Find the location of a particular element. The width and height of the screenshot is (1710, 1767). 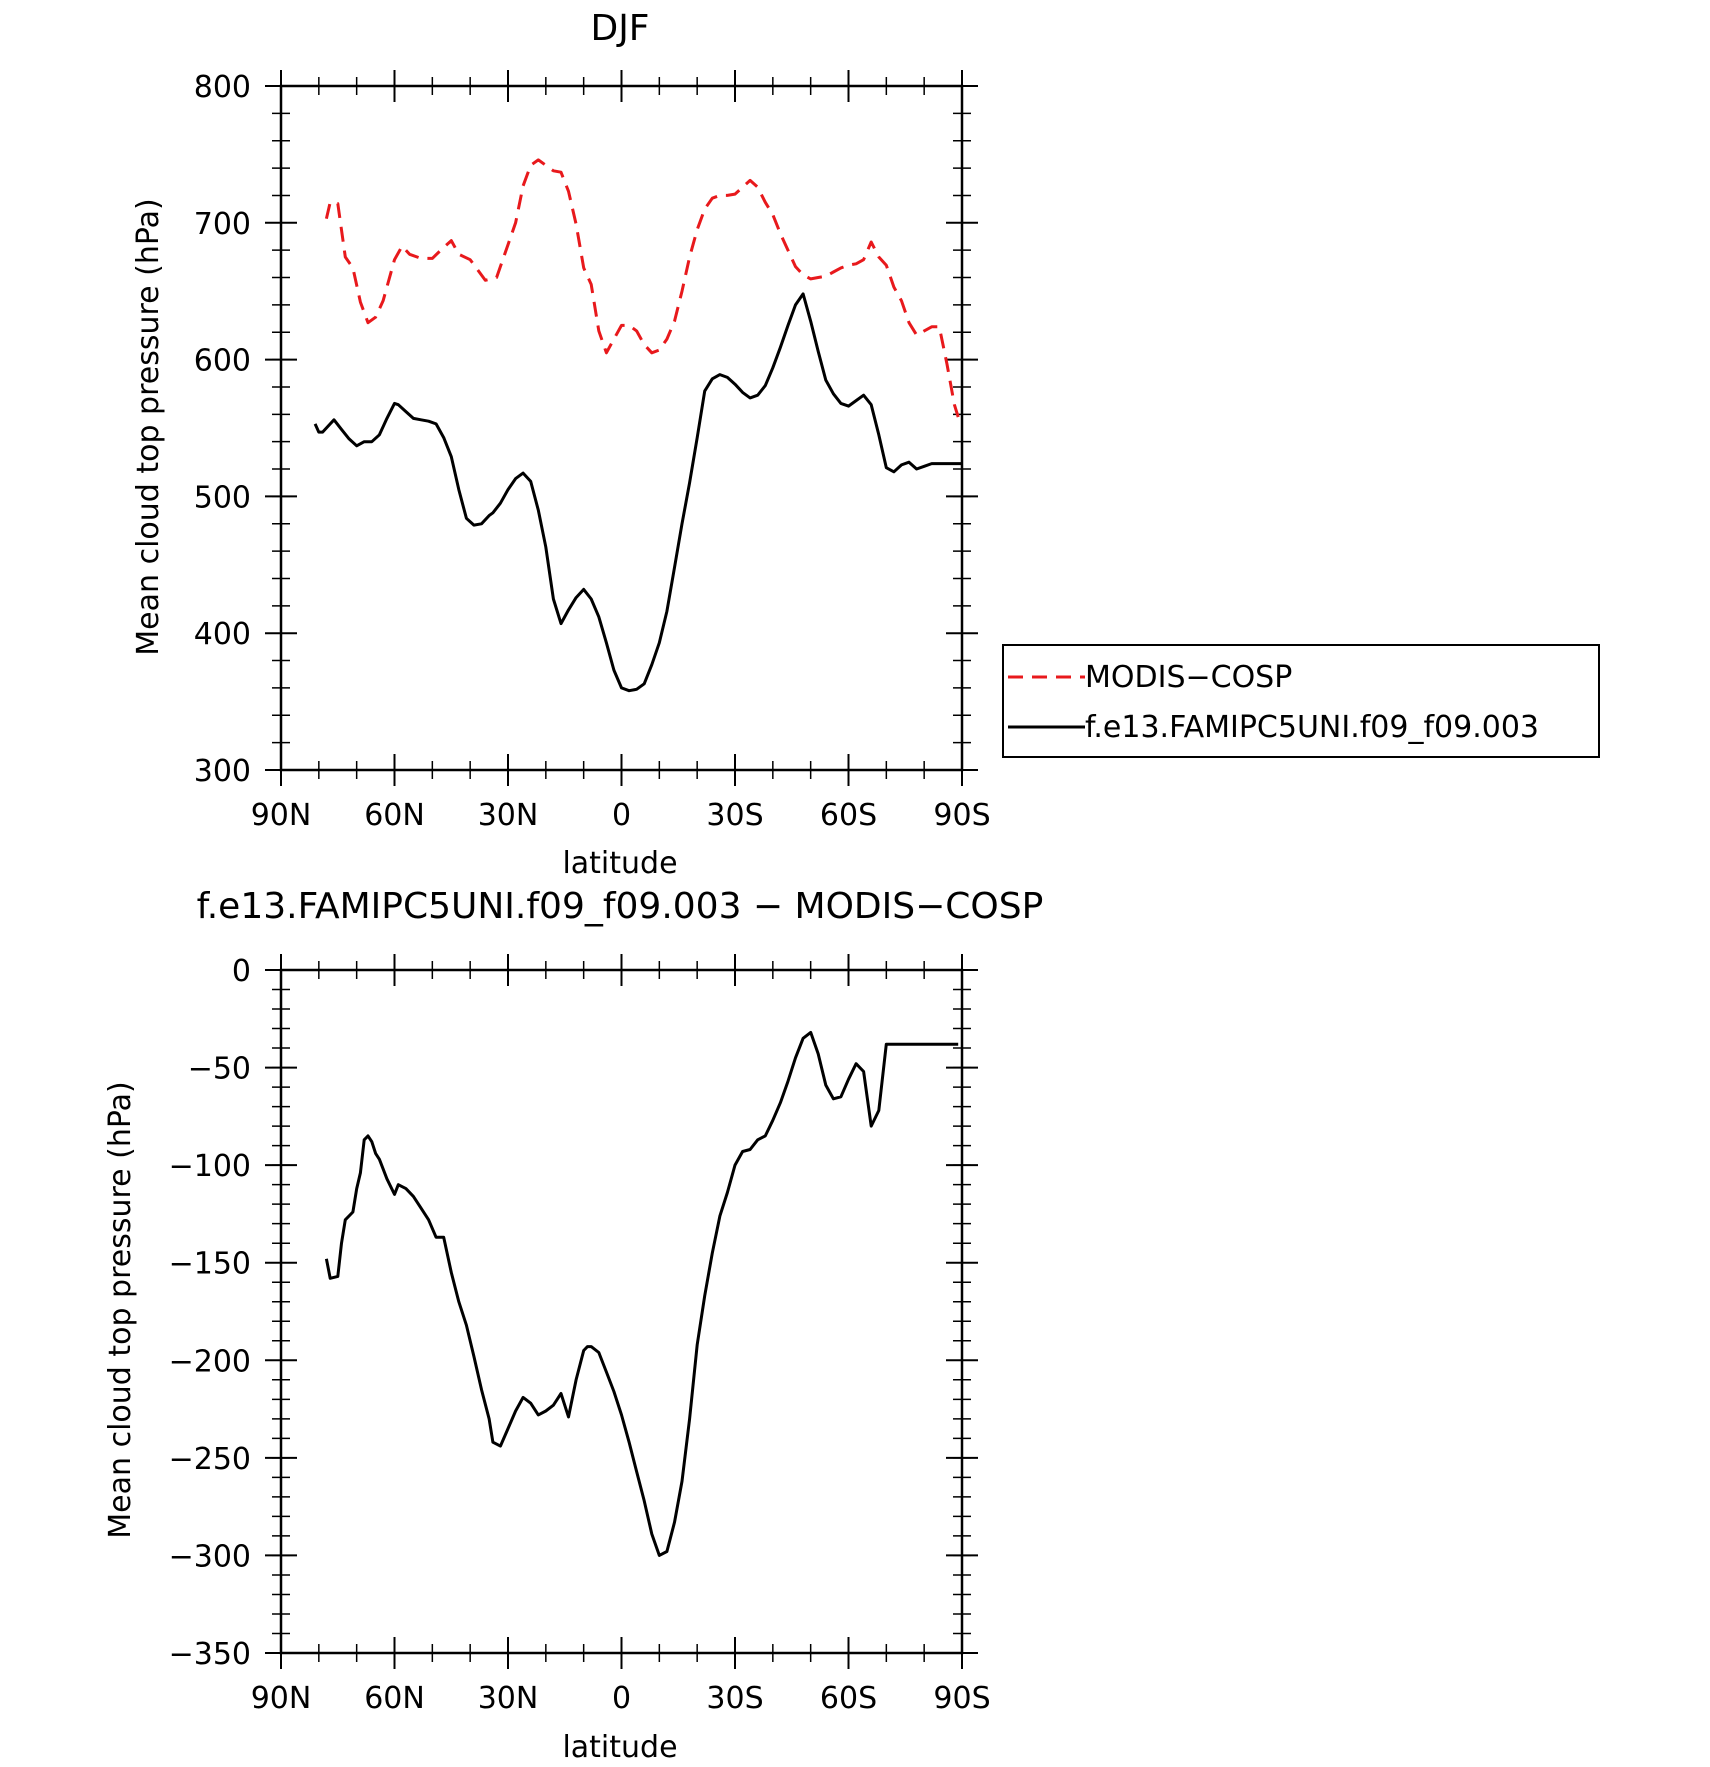

bottom-y-tick-label: 0 is located at coordinates (241, 971).